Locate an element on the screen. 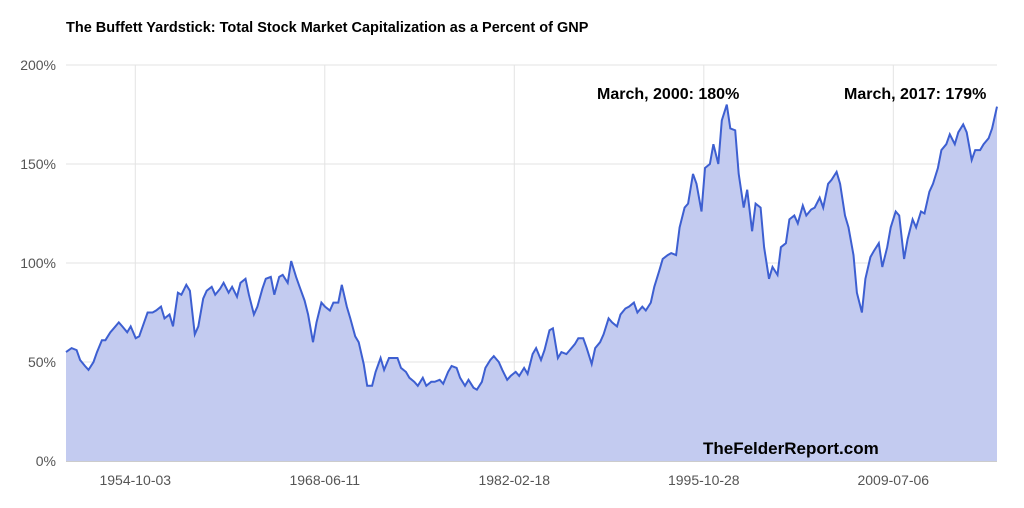  x-tick-label: 1982-02-18 is located at coordinates (514, 480).